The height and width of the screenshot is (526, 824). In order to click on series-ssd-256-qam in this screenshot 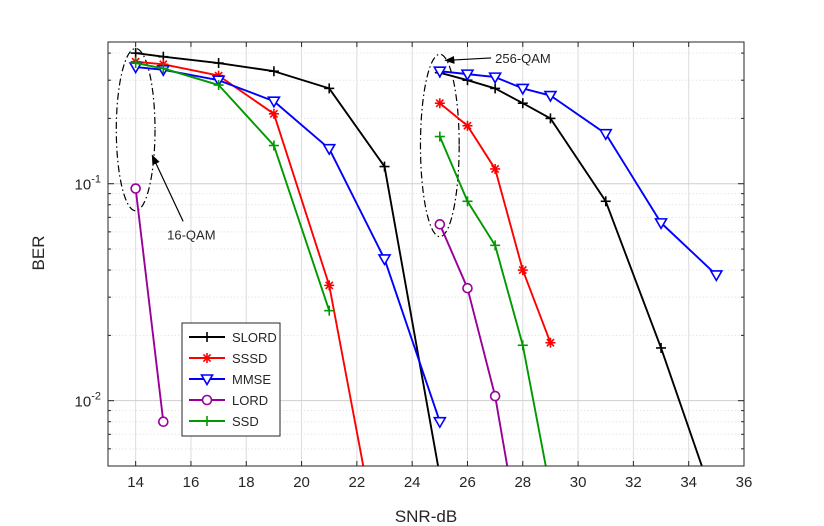, I will do `click(490, 298)`.